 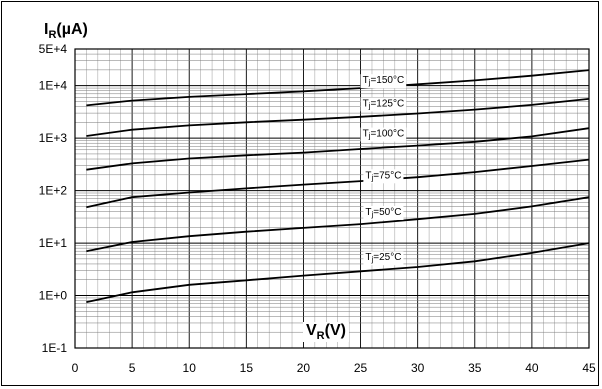 I want to click on x-axis-title-bg, so click(x=326, y=332).